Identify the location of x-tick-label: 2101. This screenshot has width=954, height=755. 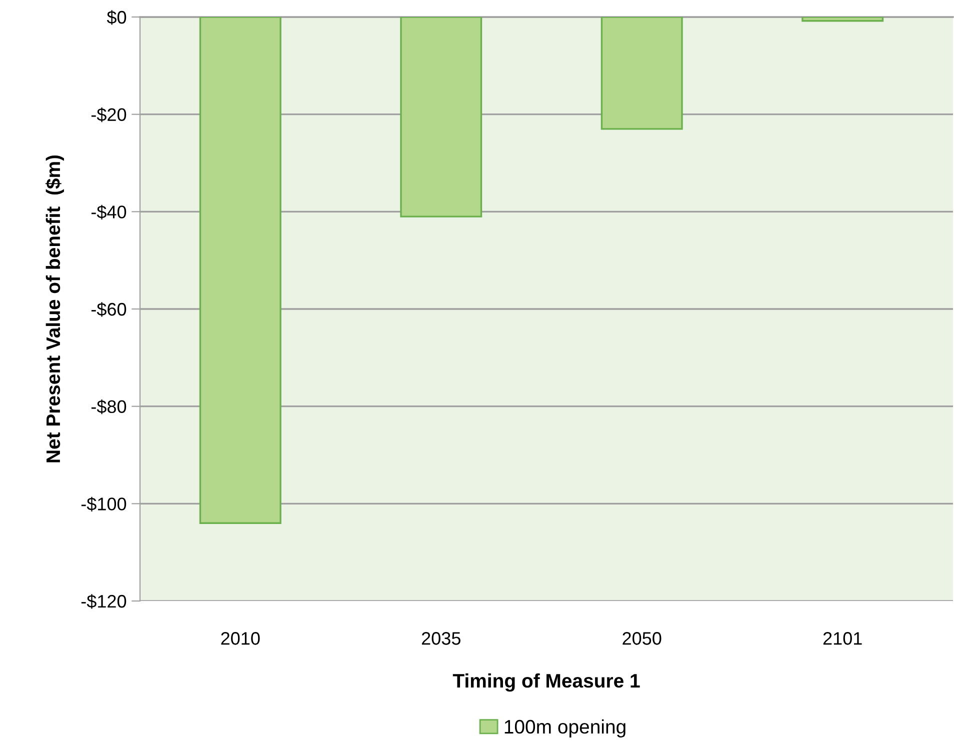
(842, 638).